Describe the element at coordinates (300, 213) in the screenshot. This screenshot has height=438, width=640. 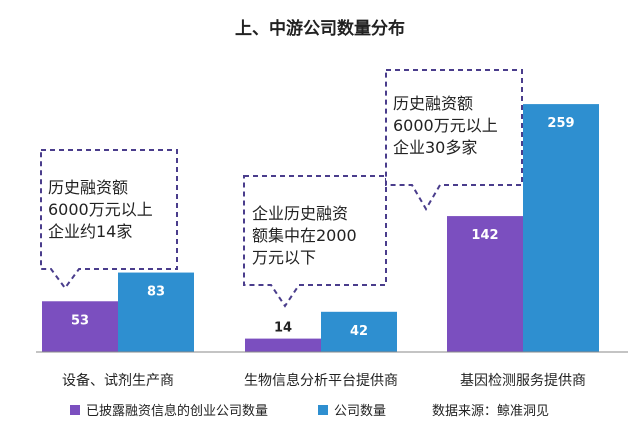
I see `callout-text-1-0: 企业历史融资` at that location.